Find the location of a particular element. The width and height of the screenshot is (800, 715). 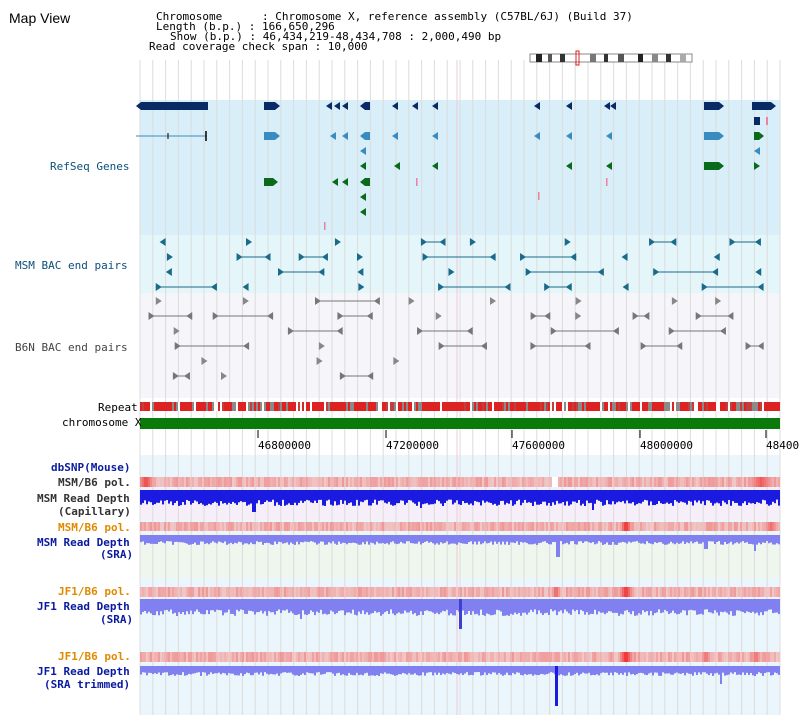

track-label-msm-pol-1: MSM/B6 pol. is located at coordinates (94, 482).